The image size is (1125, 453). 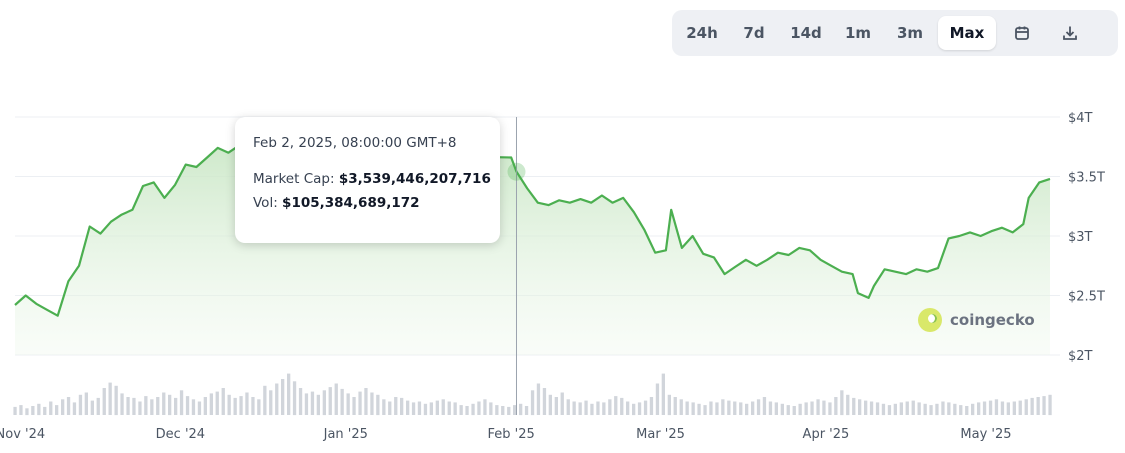 What do you see at coordinates (511, 434) in the screenshot?
I see `x-tick-label: Feb '25` at bounding box center [511, 434].